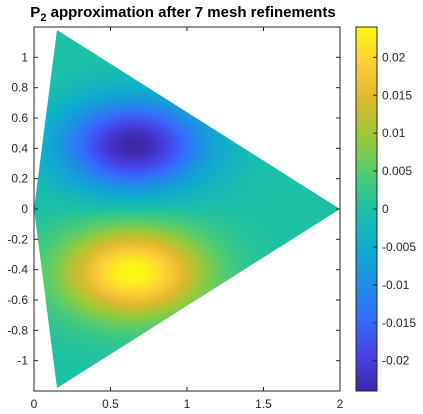 The image size is (423, 414). Describe the element at coordinates (396, 361) in the screenshot. I see `colorbar-tick-label: -0.02` at that location.